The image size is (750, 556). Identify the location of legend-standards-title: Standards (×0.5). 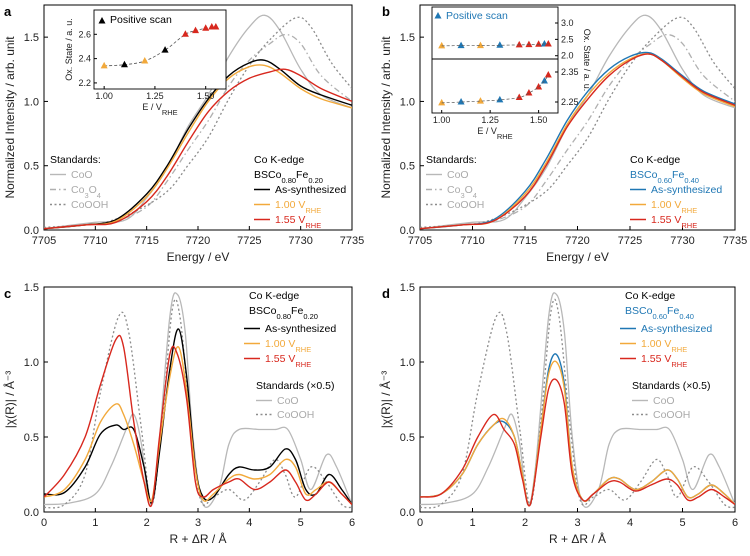
(671, 386).